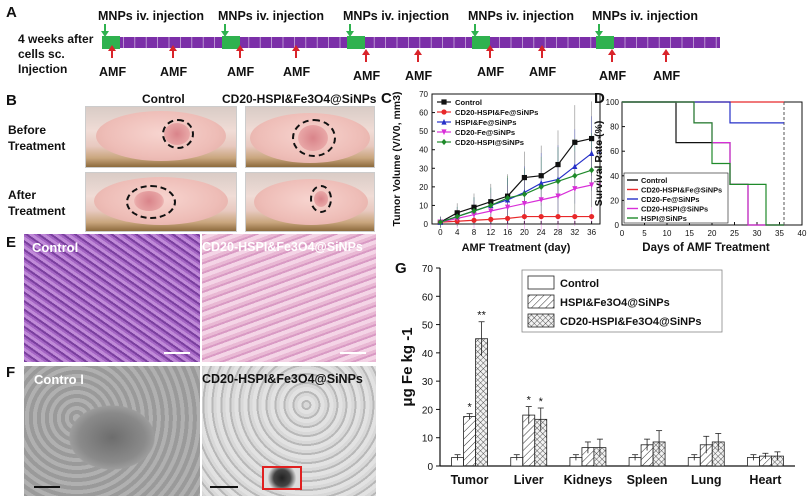 The height and width of the screenshot is (502, 812). I want to click on bar, so click(481, 402).